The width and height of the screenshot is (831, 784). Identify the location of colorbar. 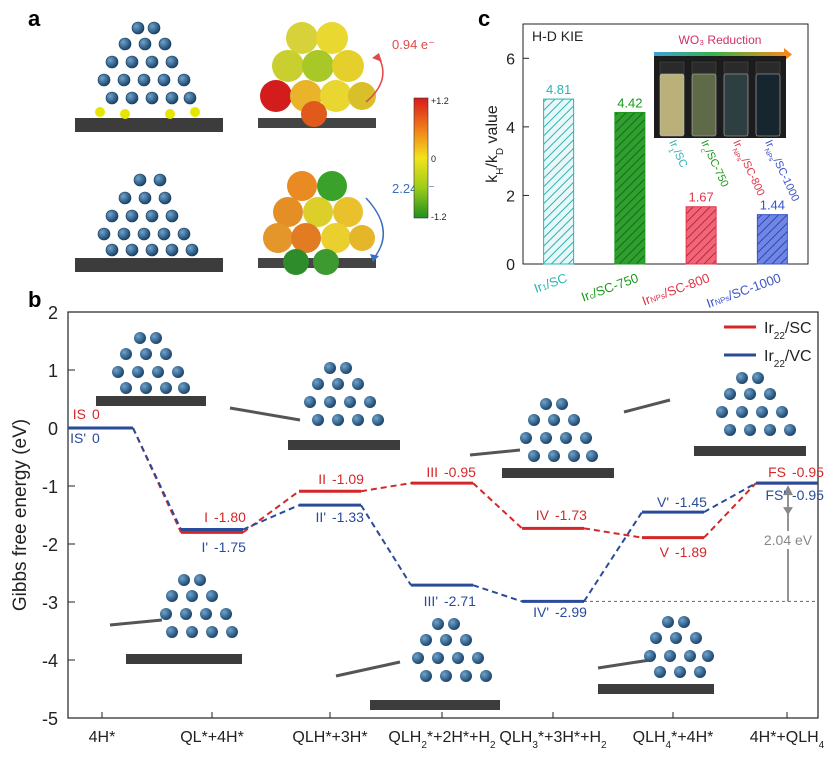
(421, 158).